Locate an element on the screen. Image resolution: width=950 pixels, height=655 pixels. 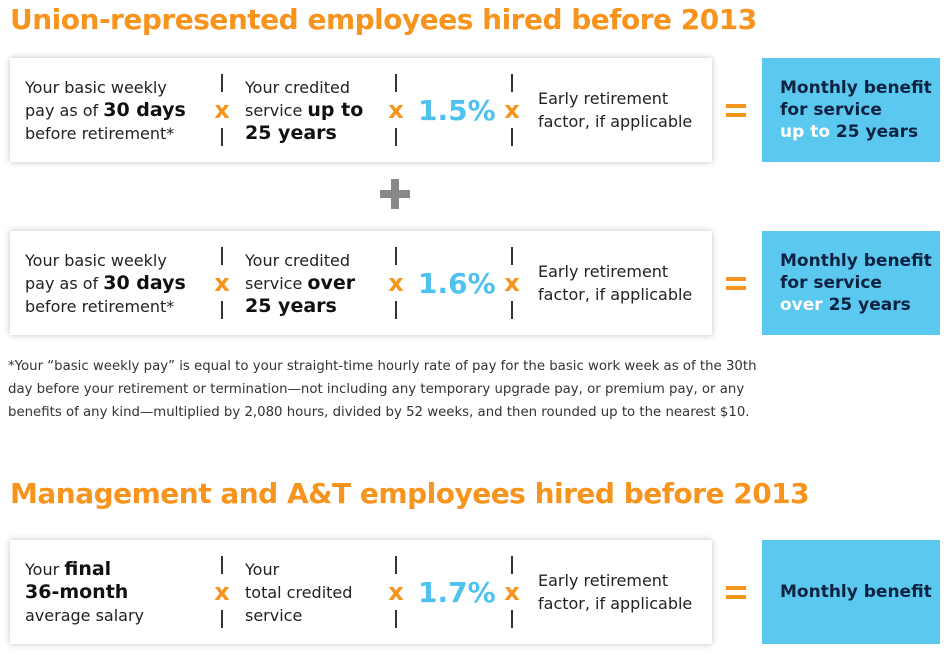
text-run: Your basic weekly is located at coordinates (96, 87).